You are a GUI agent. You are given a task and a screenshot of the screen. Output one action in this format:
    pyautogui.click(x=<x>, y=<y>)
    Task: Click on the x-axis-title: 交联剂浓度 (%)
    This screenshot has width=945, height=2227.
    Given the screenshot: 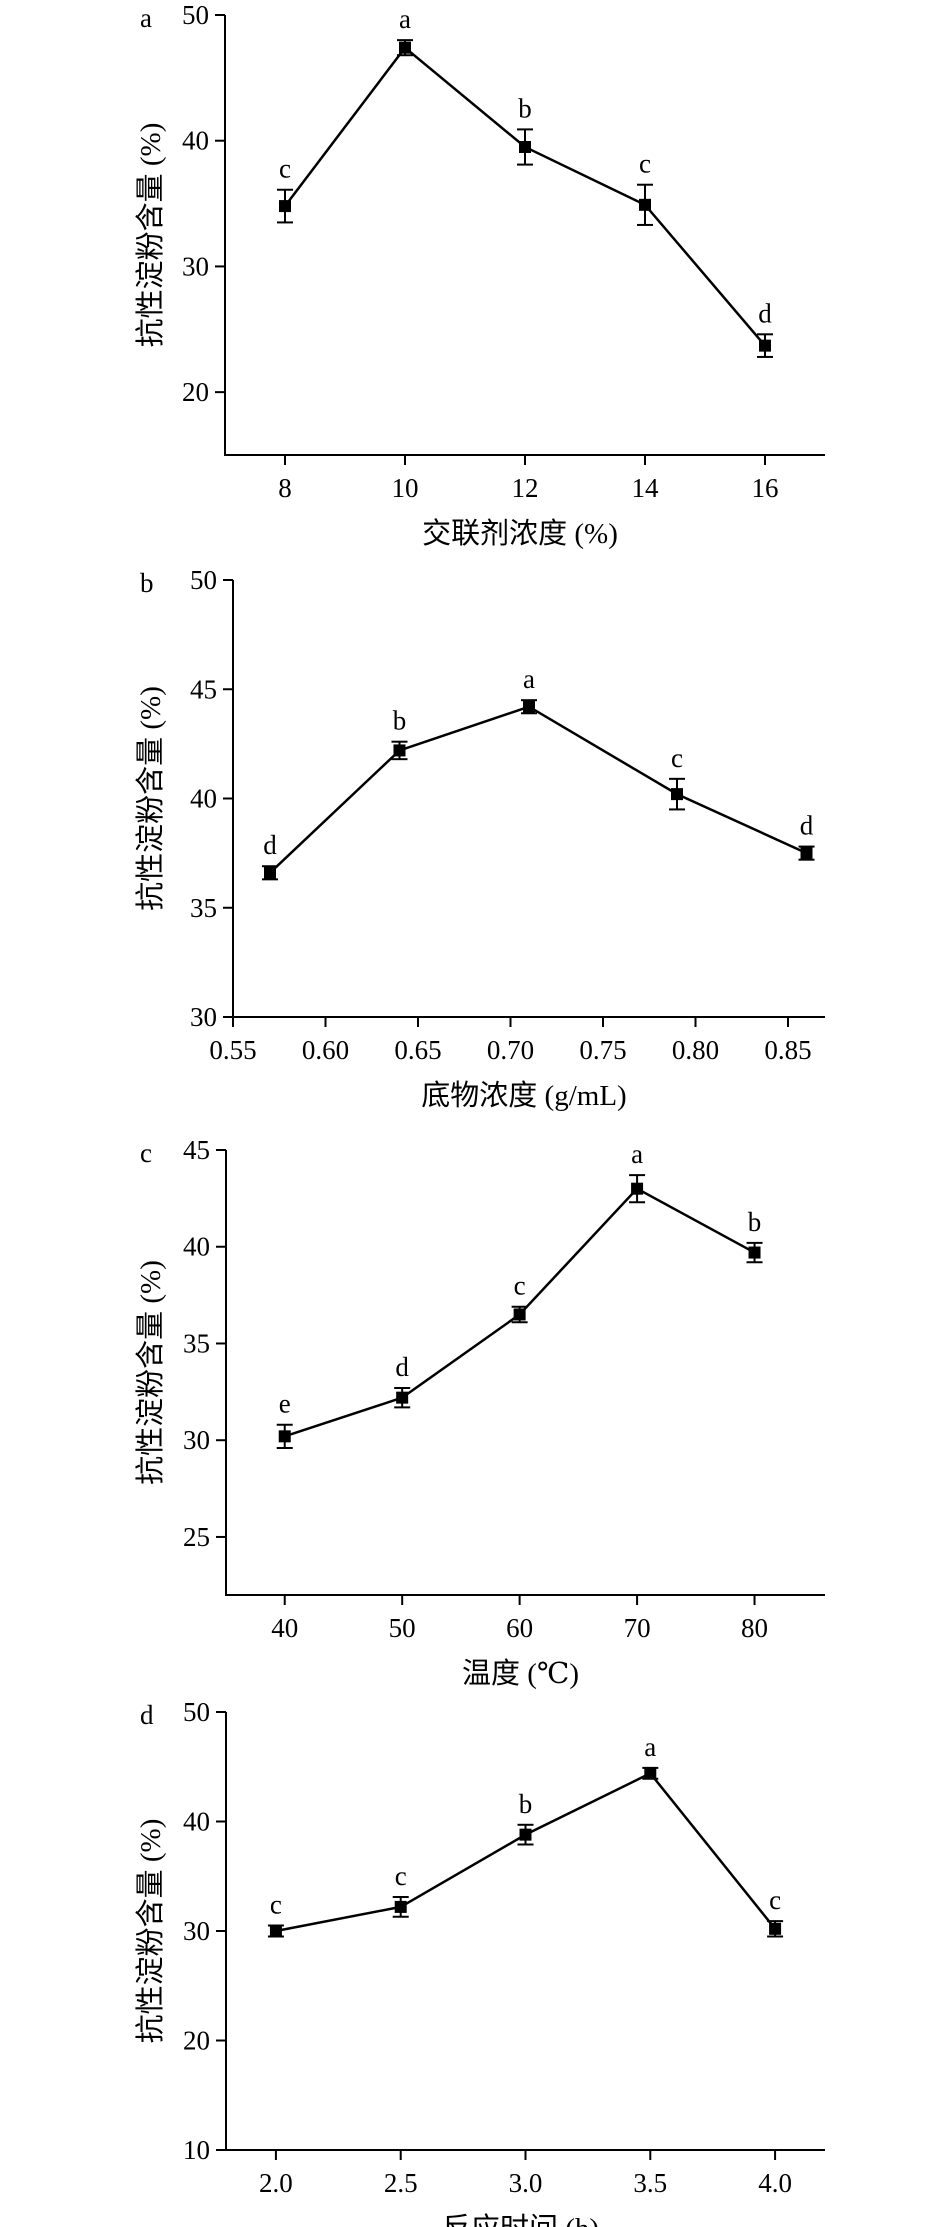 What is the action you would take?
    pyautogui.click(x=520, y=533)
    